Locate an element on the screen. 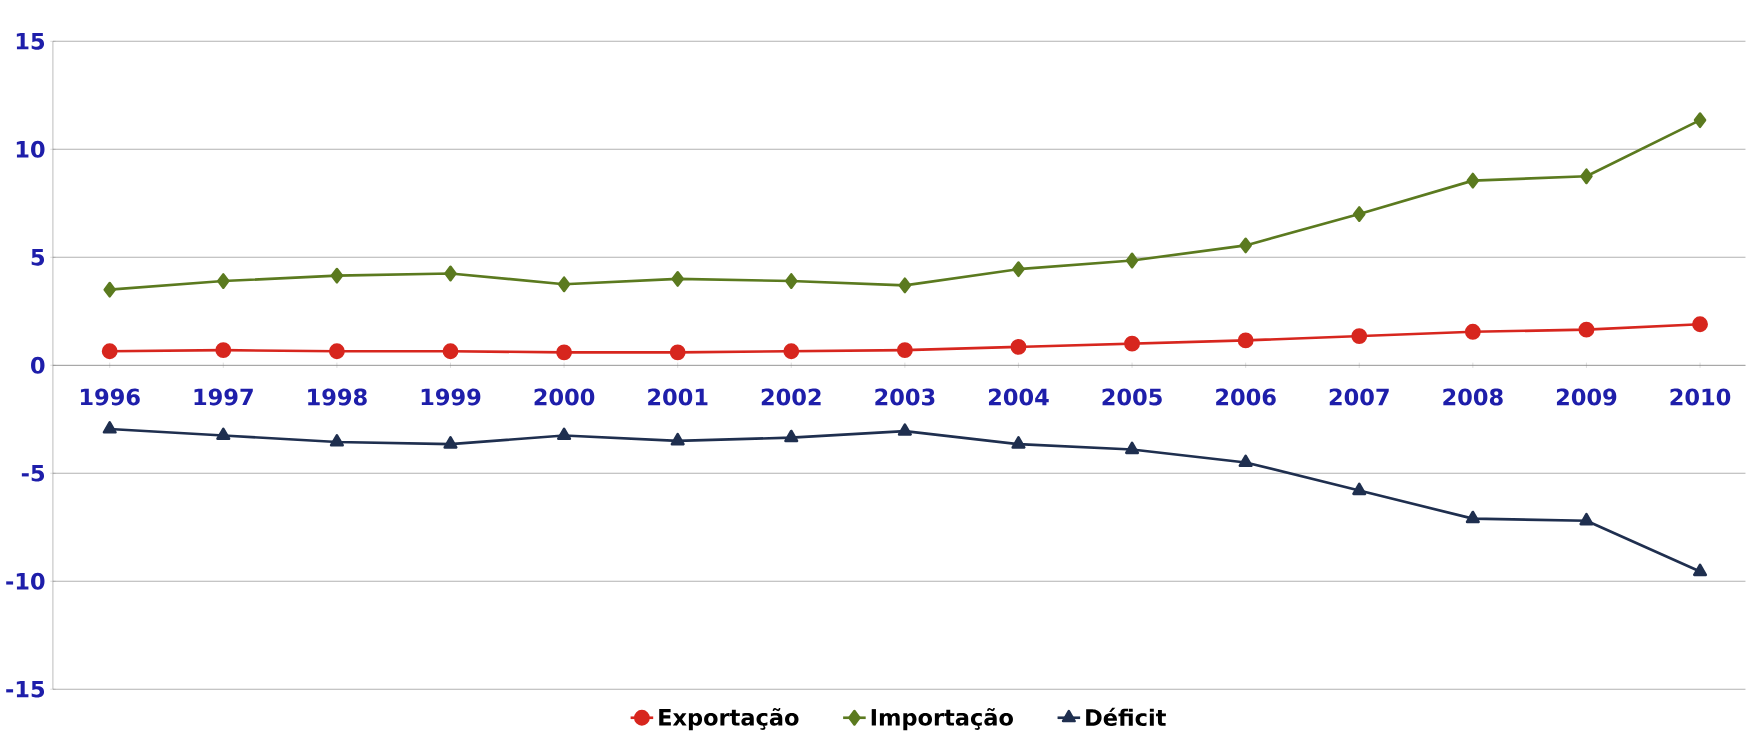 Image resolution: width=1746 pixels, height=749 pixels. legend-label: Exportação is located at coordinates (729, 719).